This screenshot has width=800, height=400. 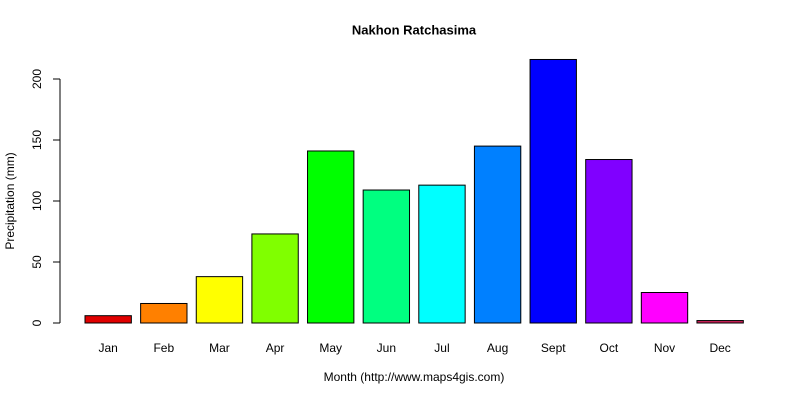 What do you see at coordinates (37, 262) in the screenshot?
I see `y-tick-label: 50` at bounding box center [37, 262].